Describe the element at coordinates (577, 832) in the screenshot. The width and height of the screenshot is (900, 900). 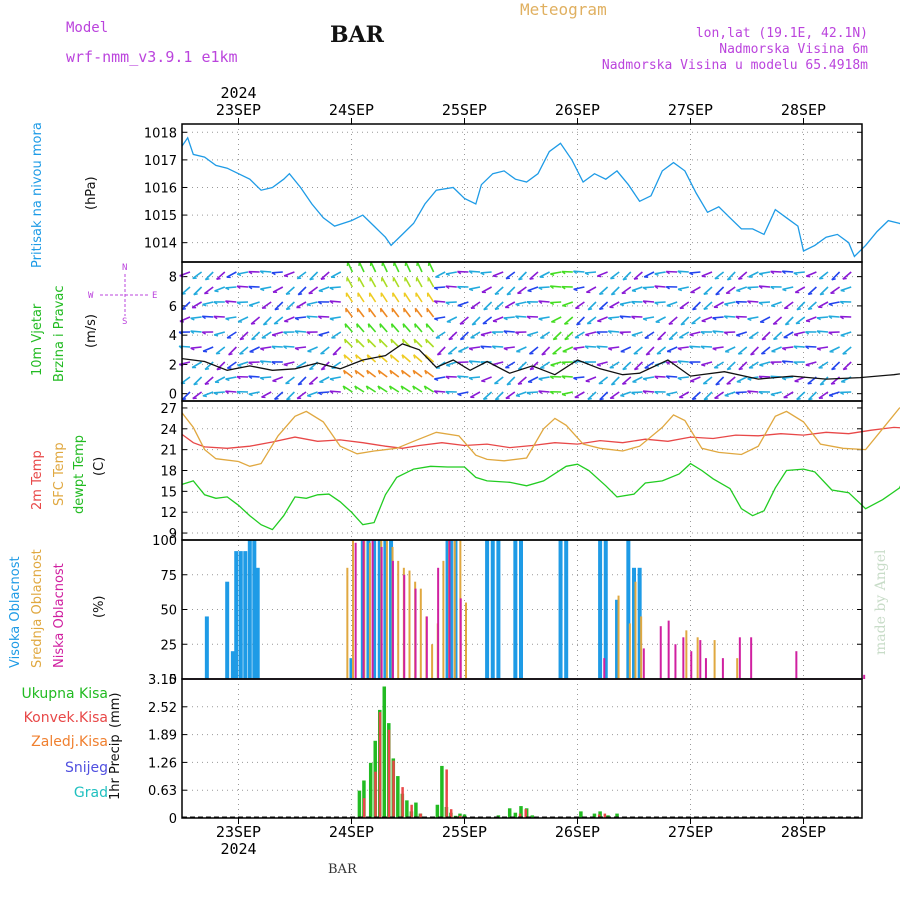
I see `date-label-bottom: 26SEP` at that location.